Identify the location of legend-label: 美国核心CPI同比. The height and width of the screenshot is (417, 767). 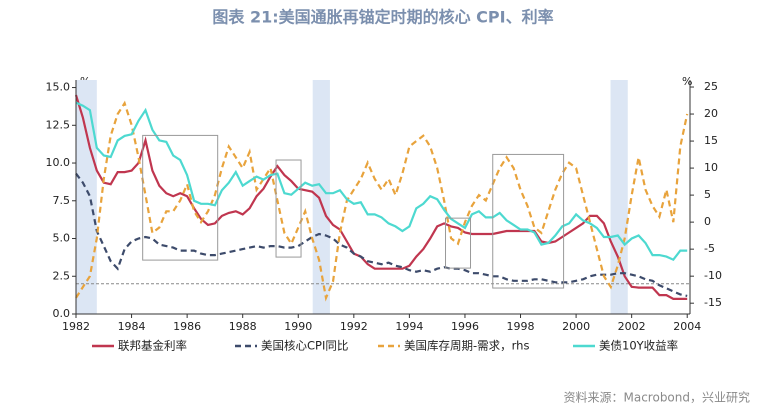
(304, 346).